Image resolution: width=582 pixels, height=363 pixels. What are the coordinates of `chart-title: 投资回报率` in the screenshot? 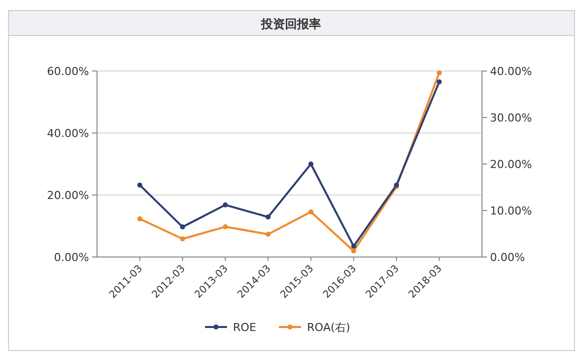 It's located at (290, 24).